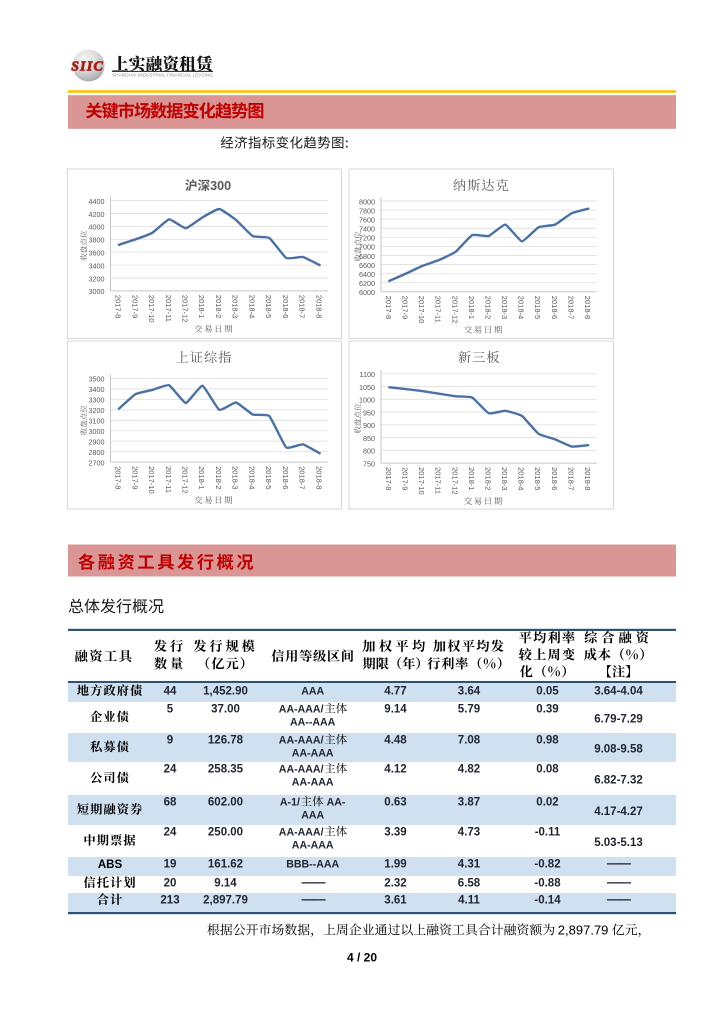 The width and height of the screenshot is (724, 1028). I want to click on svg-text: 6000, so click(367, 292).